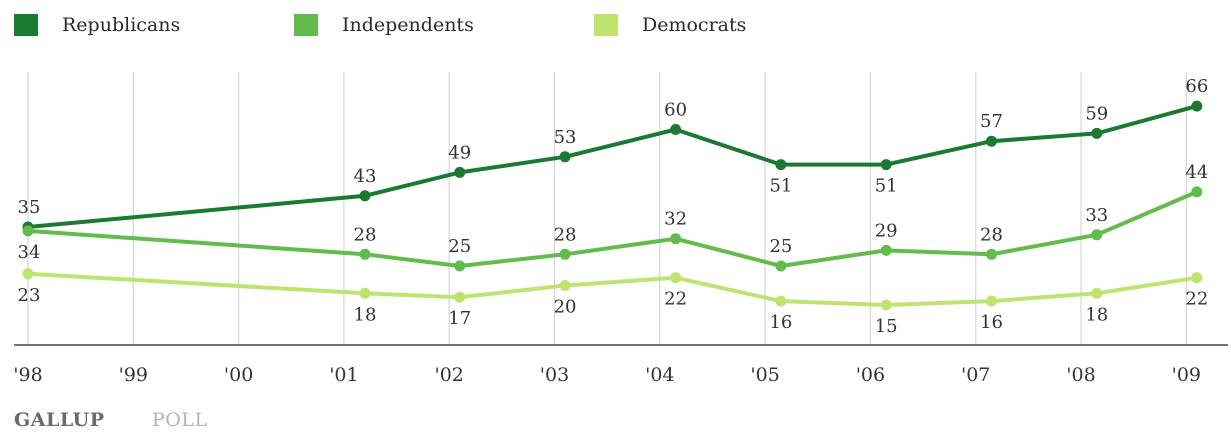 The width and height of the screenshot is (1231, 434). Describe the element at coordinates (565, 307) in the screenshot. I see `democrats-data-label: 20` at that location.